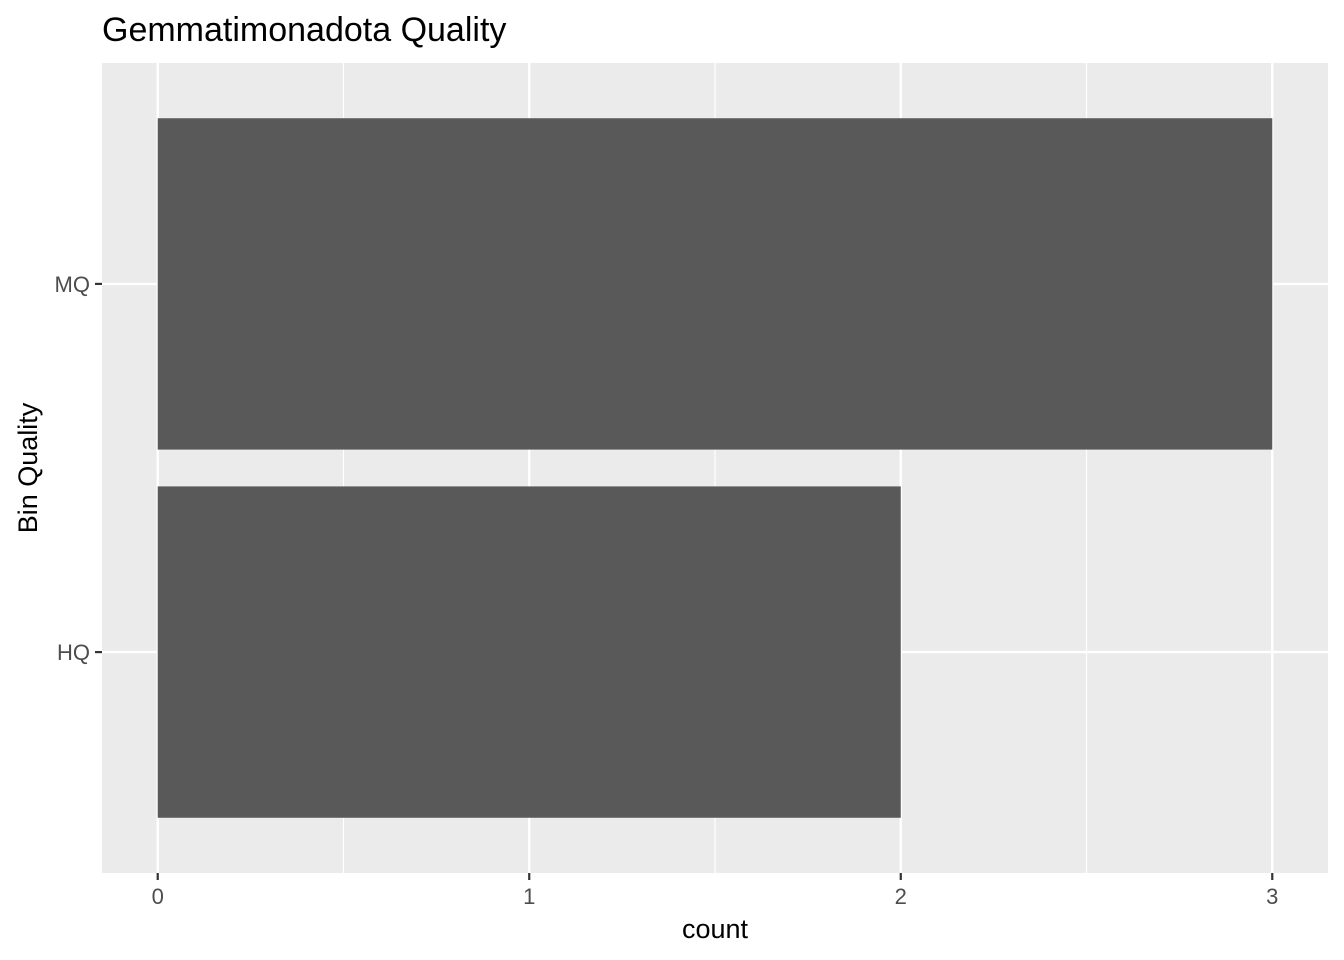 The image size is (1344, 960). Describe the element at coordinates (1272, 896) in the screenshot. I see `x-tick-label: 3` at that location.